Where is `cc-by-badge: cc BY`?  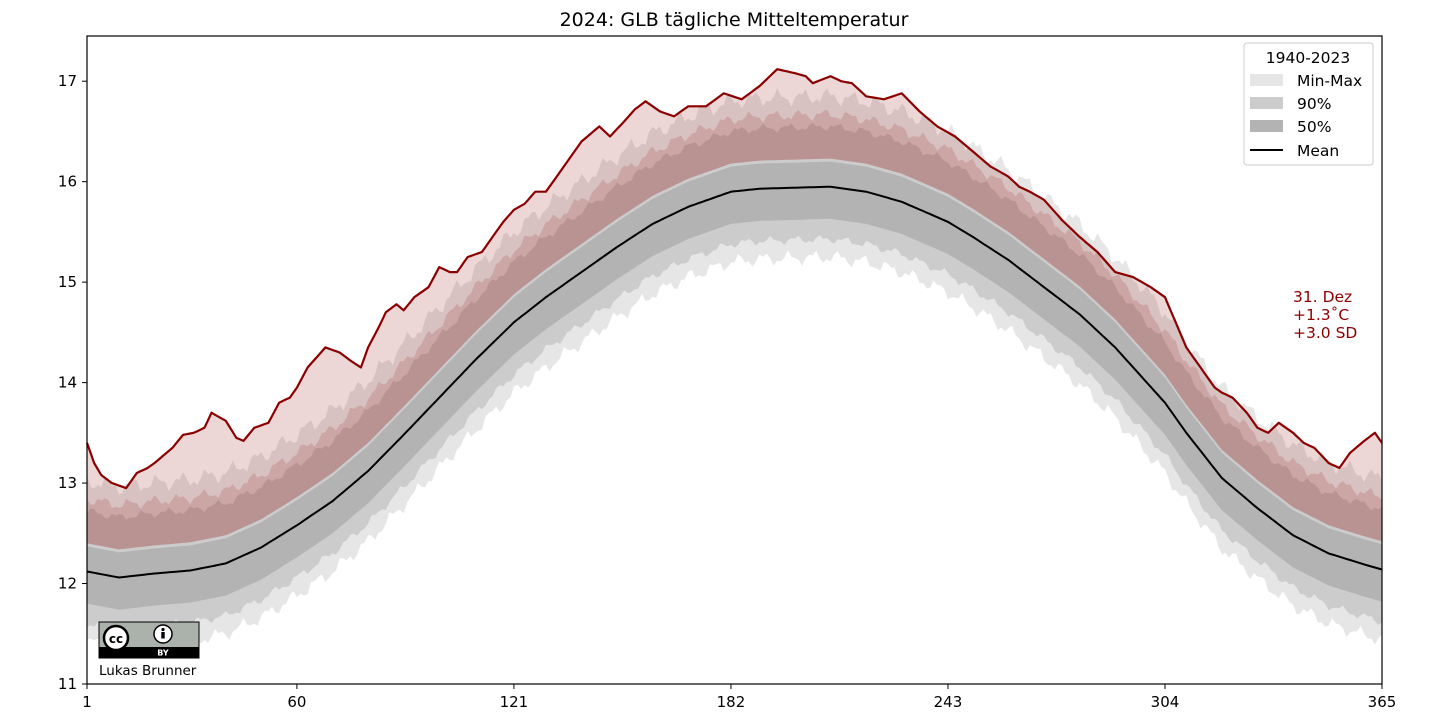
cc-by-badge: cc BY is located at coordinates (149, 640).